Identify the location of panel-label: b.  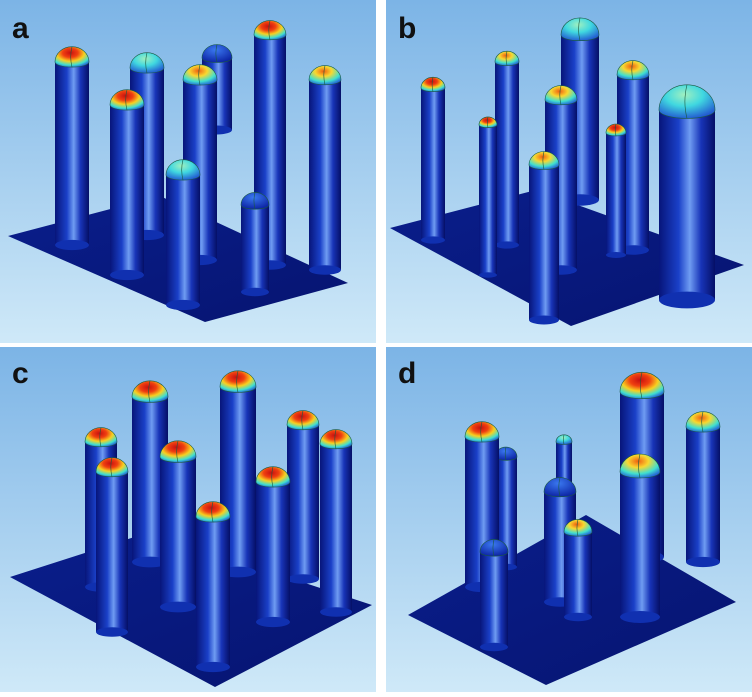
(407, 28).